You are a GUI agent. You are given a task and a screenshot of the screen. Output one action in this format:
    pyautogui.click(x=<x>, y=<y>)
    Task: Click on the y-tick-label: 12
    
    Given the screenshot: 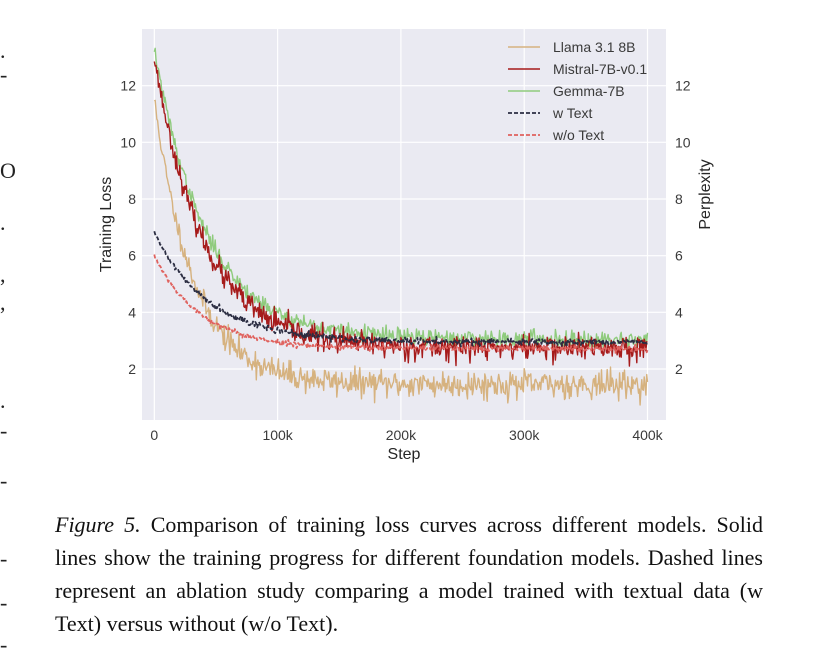 What is the action you would take?
    pyautogui.click(x=128, y=86)
    